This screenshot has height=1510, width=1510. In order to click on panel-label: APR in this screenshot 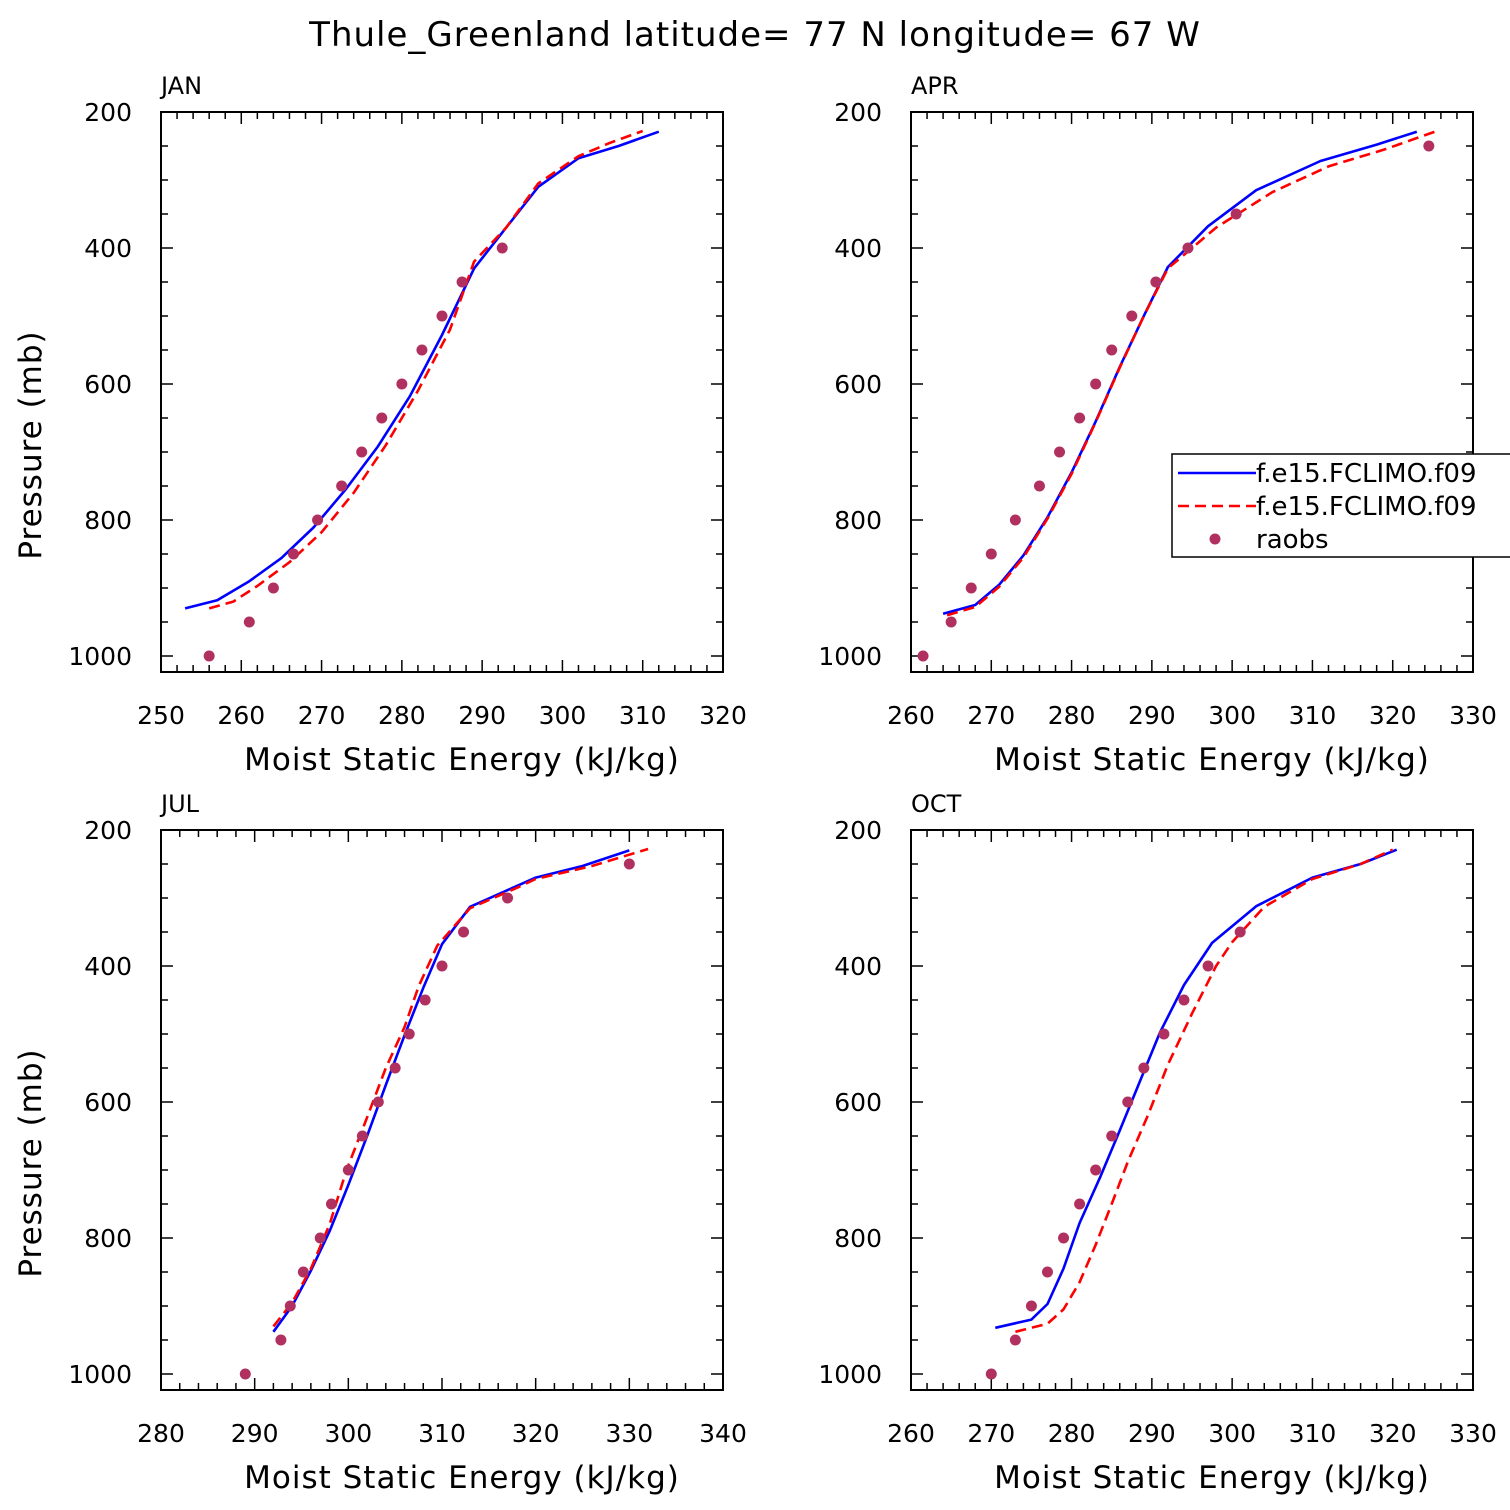, I will do `click(935, 86)`.